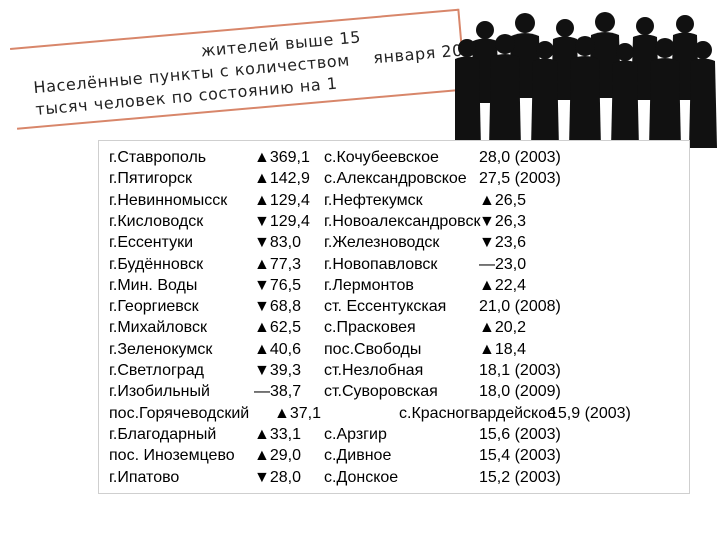 Image resolution: width=720 pixels, height=540 pixels. What do you see at coordinates (520, 456) in the screenshot?
I see `settlement-population: 15,4 (2003)` at bounding box center [520, 456].